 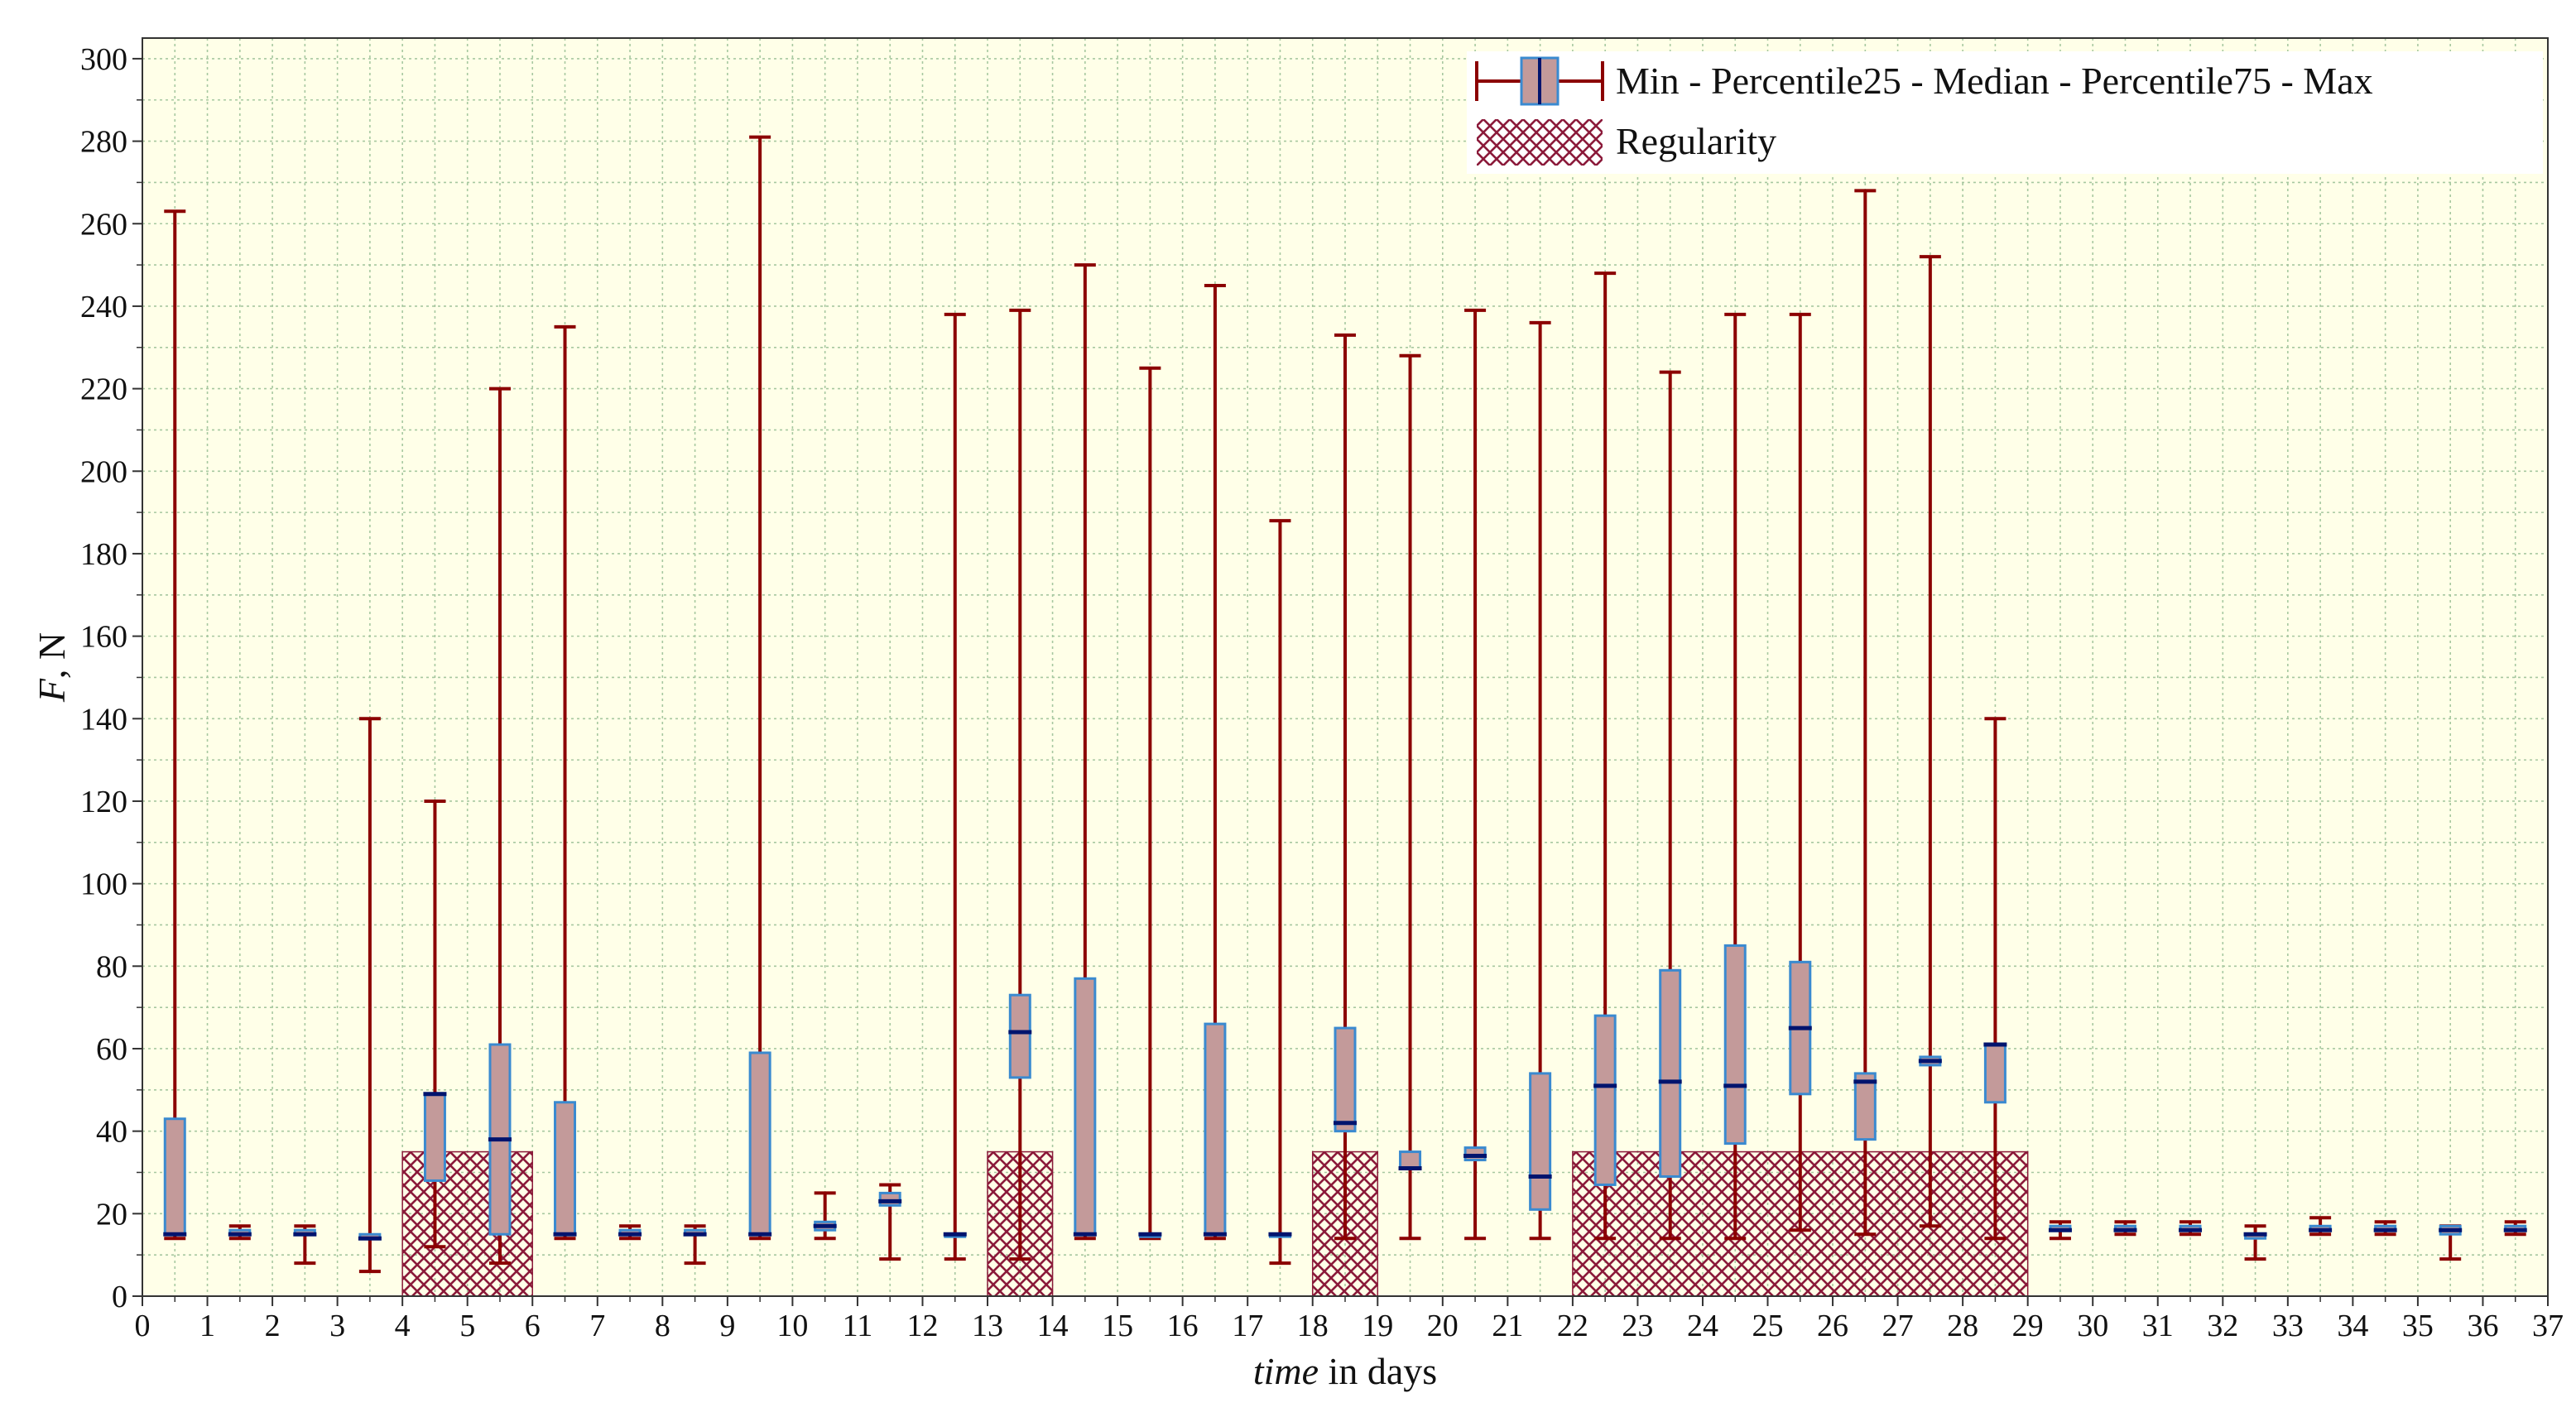 What do you see at coordinates (103, 472) in the screenshot?
I see `y-tick-label: 200` at bounding box center [103, 472].